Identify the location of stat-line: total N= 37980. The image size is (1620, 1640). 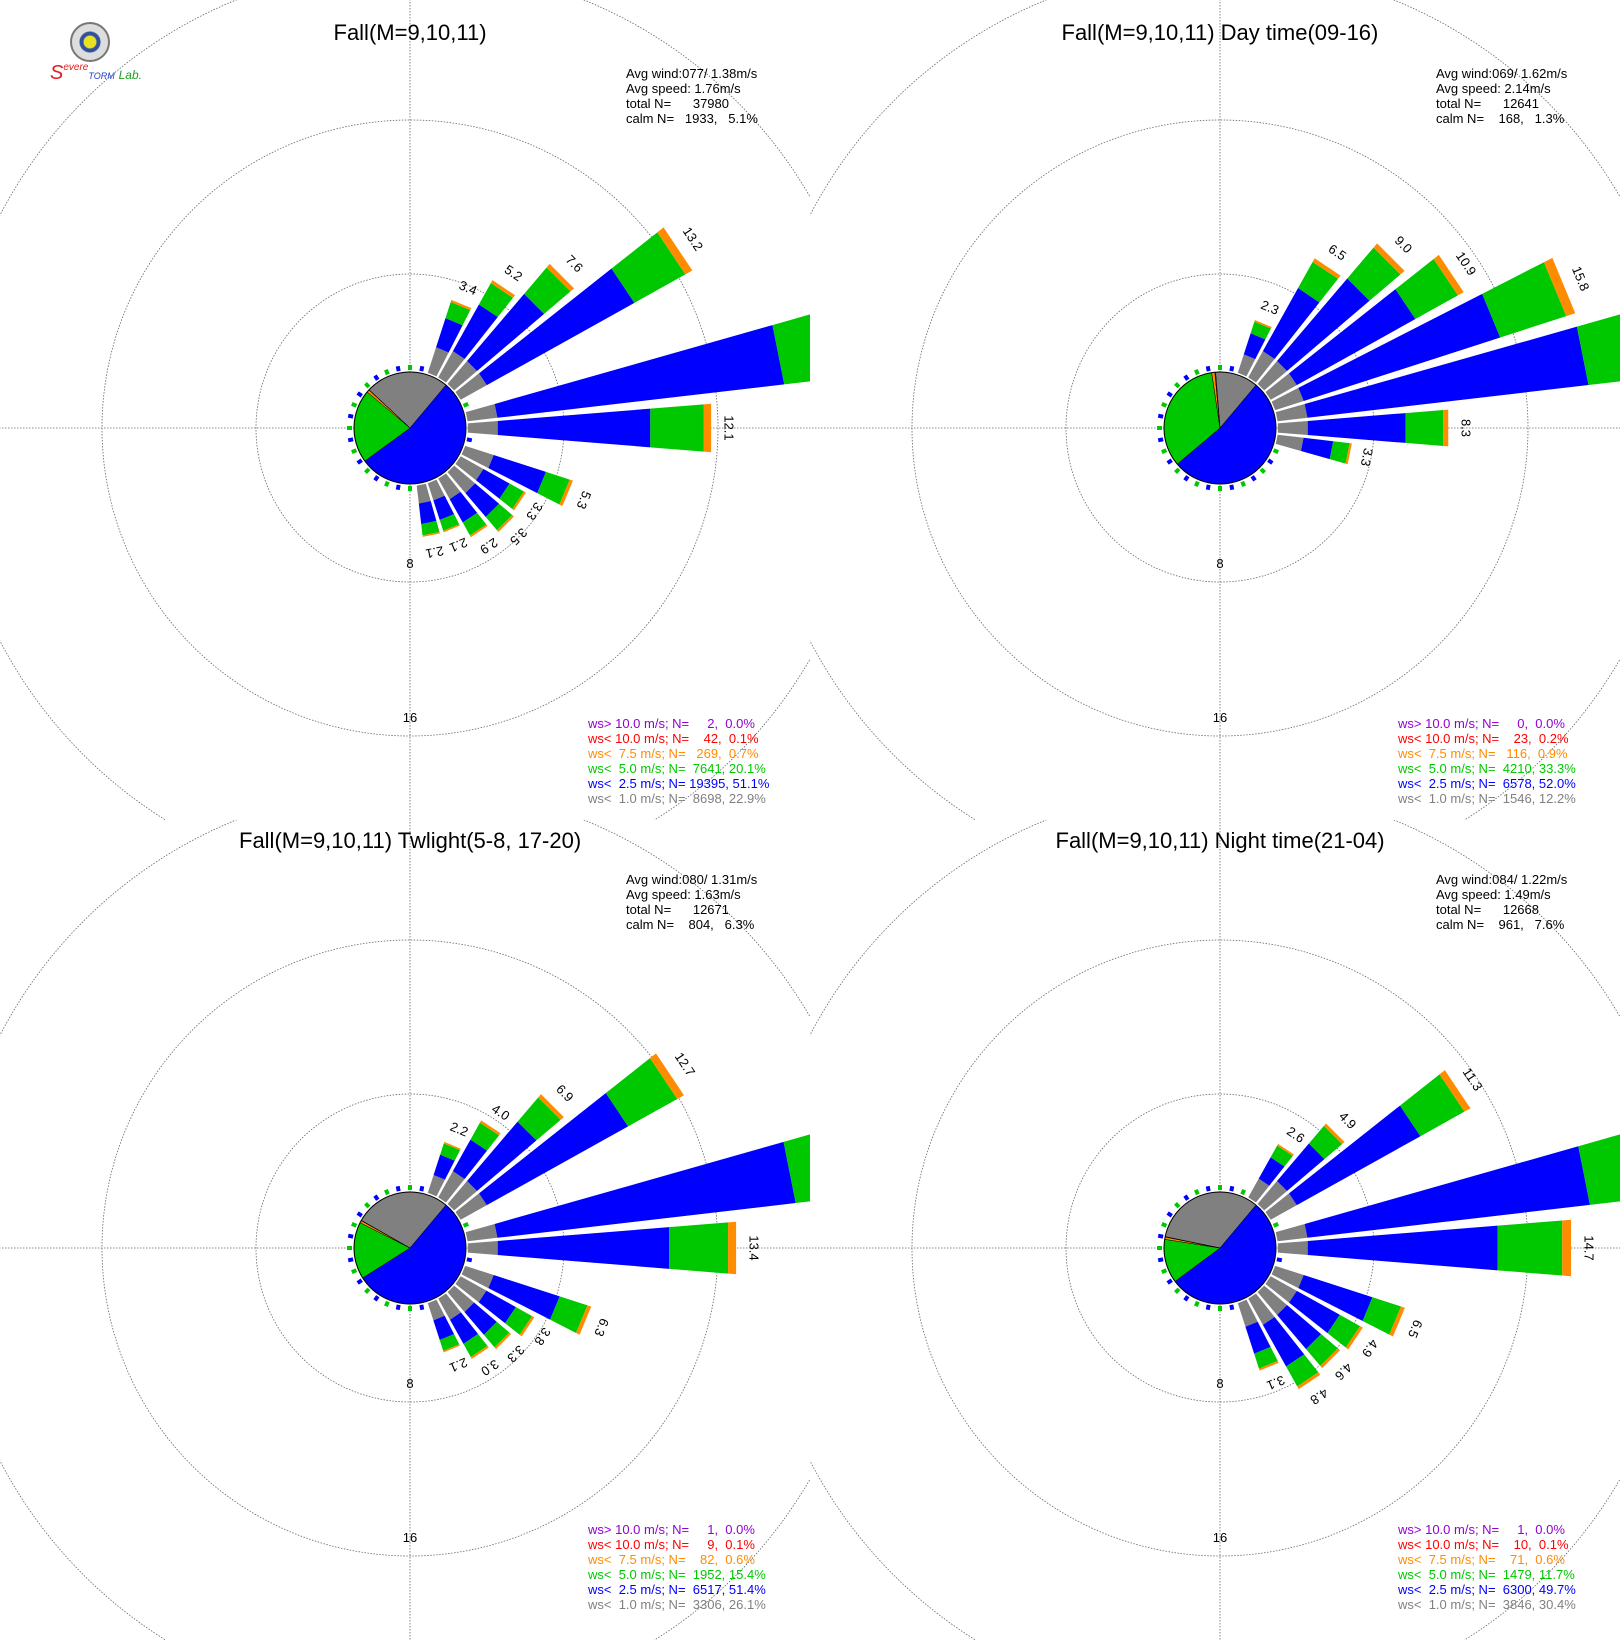
(677, 103).